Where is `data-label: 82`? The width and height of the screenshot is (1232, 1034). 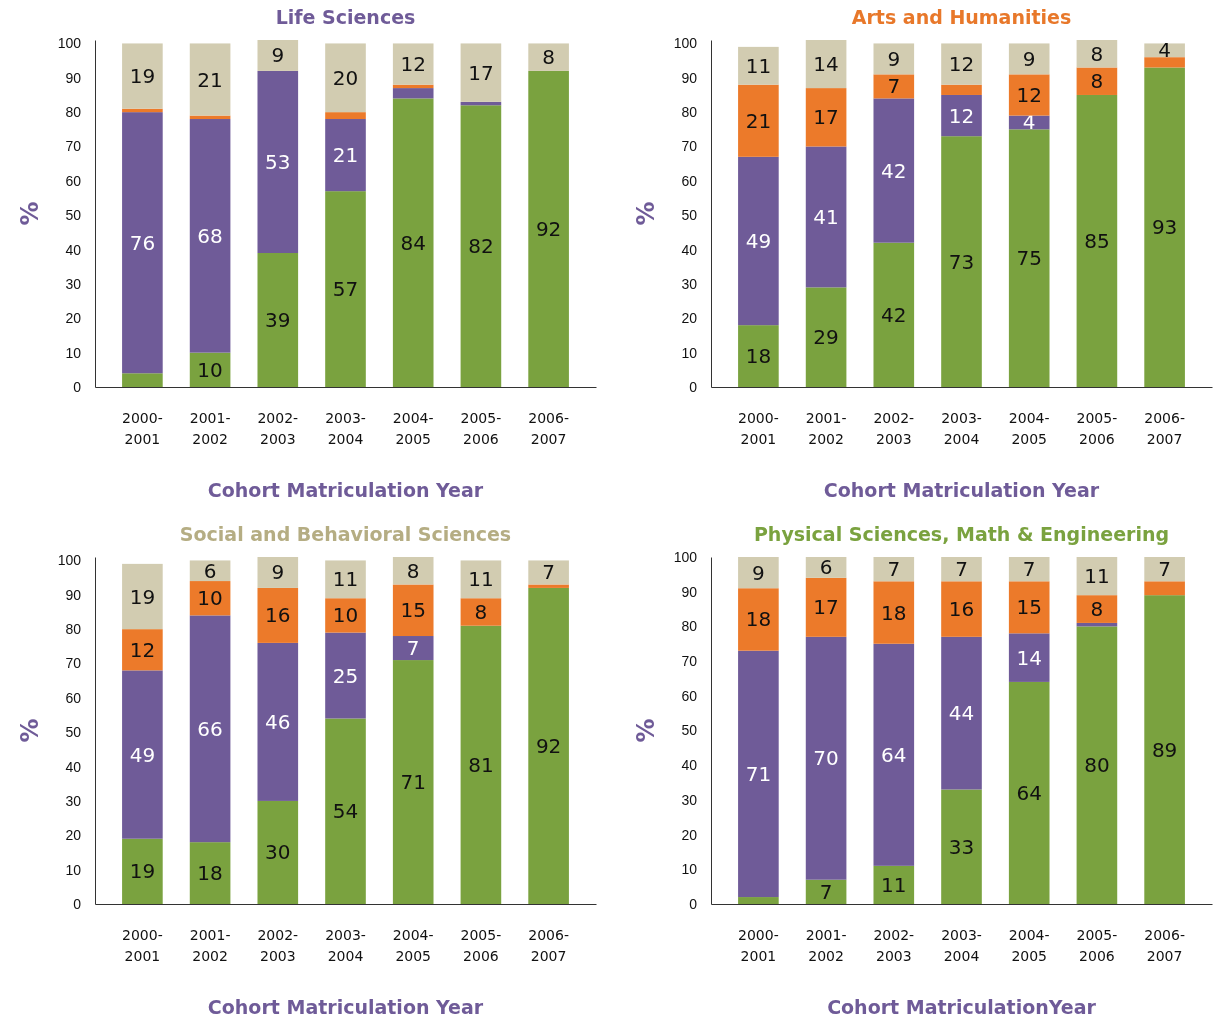 data-label: 82 is located at coordinates (481, 246).